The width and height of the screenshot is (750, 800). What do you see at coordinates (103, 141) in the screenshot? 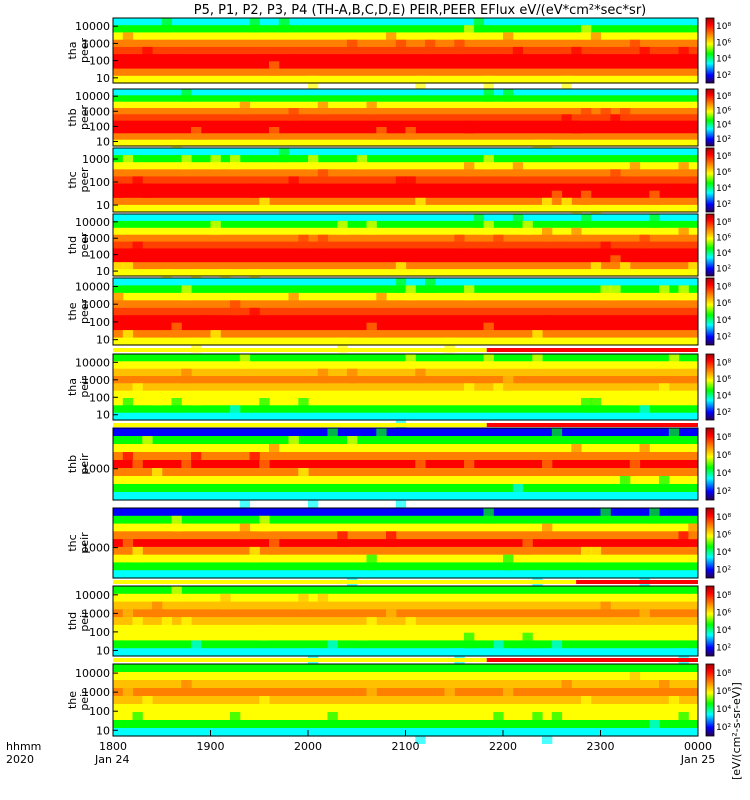
I see `y-tick-label: 10` at bounding box center [103, 141].